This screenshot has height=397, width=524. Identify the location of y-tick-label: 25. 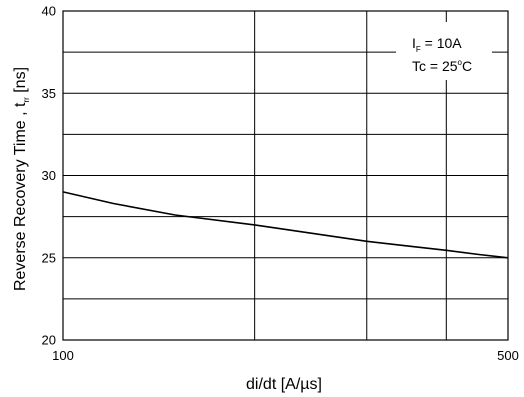
(49, 257).